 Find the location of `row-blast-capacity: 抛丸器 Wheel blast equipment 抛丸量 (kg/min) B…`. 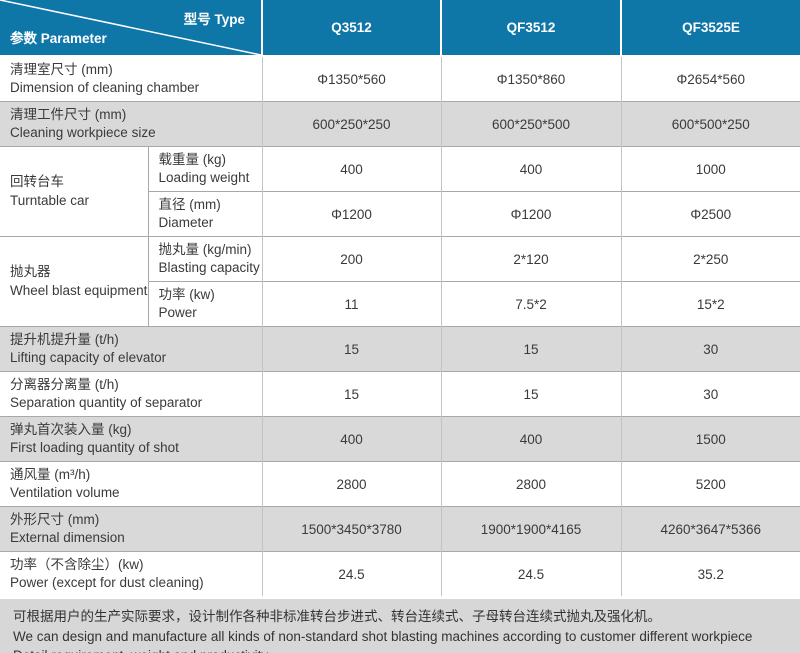

row-blast-capacity: 抛丸器 Wheel blast equipment 抛丸量 (kg/min) B… is located at coordinates (400, 281).